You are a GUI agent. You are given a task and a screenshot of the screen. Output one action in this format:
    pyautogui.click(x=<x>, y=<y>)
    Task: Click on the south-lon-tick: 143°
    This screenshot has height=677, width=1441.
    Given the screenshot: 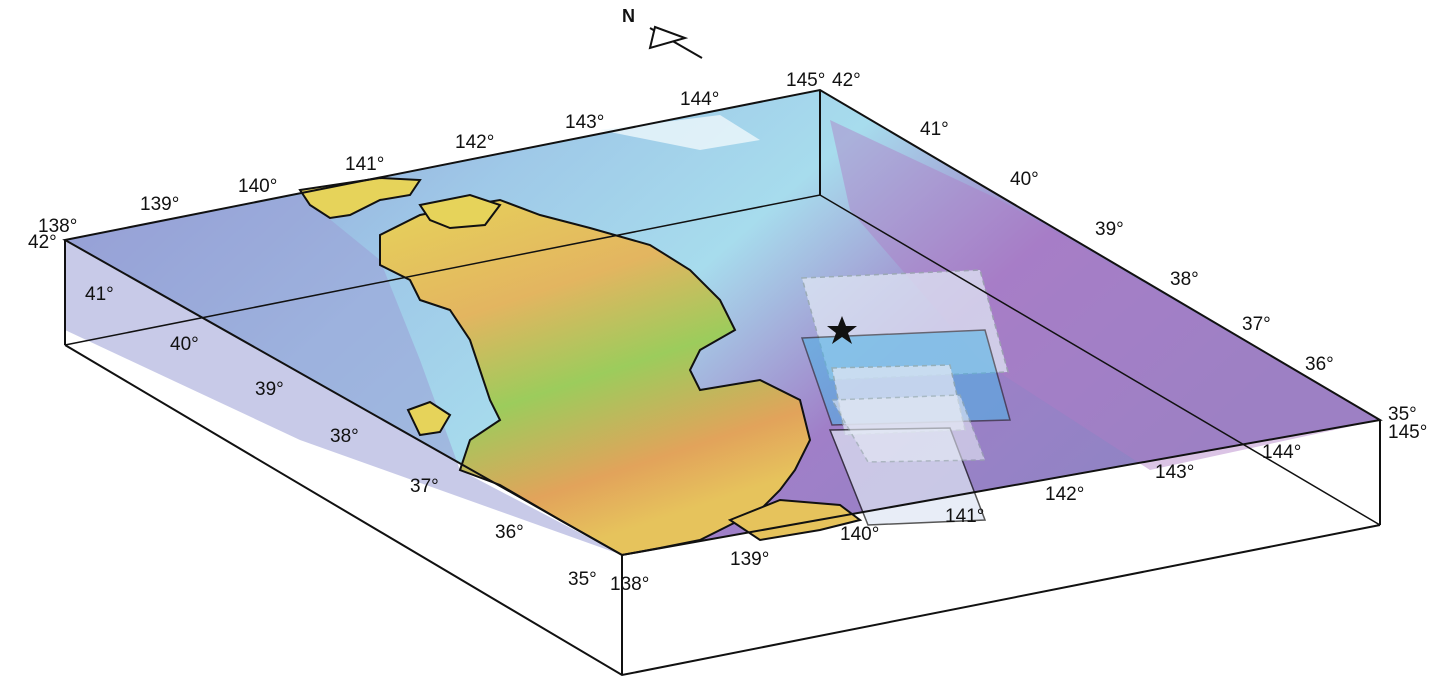 What is the action you would take?
    pyautogui.click(x=1174, y=472)
    